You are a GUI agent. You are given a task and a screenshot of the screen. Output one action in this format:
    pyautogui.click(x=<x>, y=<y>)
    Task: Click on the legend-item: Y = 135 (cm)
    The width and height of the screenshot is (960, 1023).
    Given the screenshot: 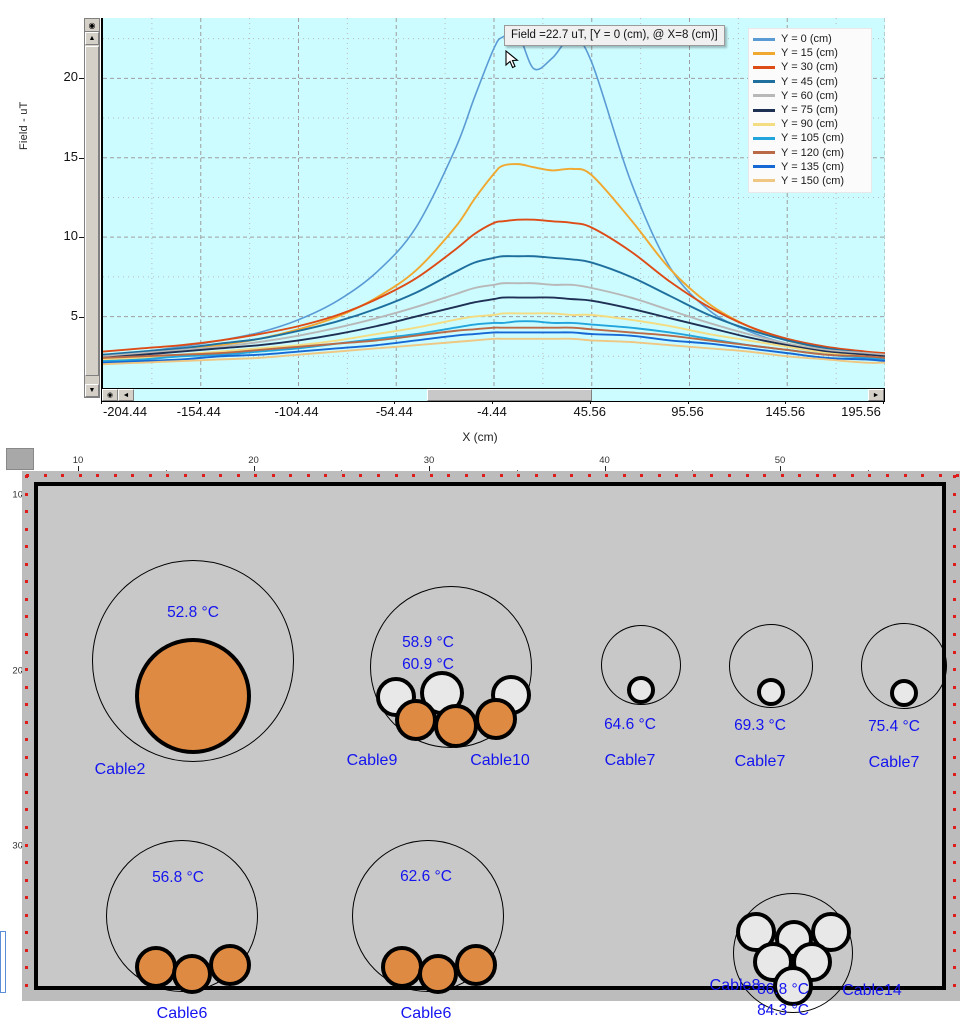 What is the action you would take?
    pyautogui.click(x=810, y=167)
    